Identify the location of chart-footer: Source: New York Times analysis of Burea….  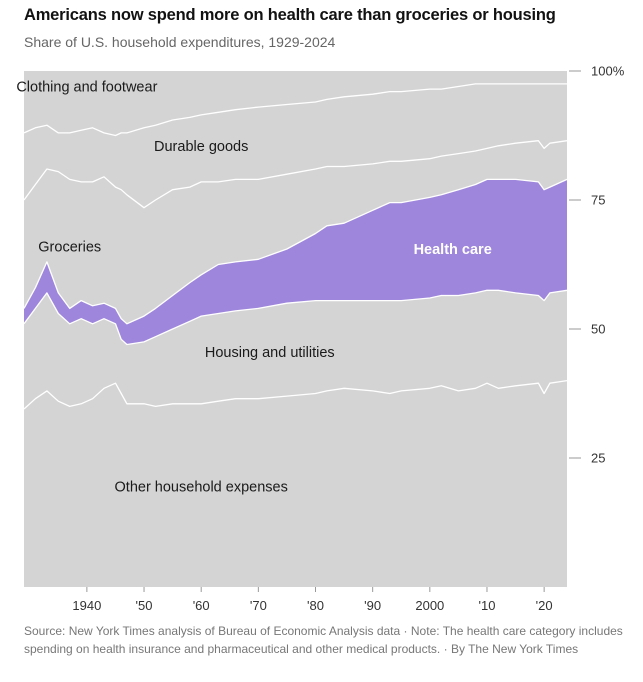
(324, 640).